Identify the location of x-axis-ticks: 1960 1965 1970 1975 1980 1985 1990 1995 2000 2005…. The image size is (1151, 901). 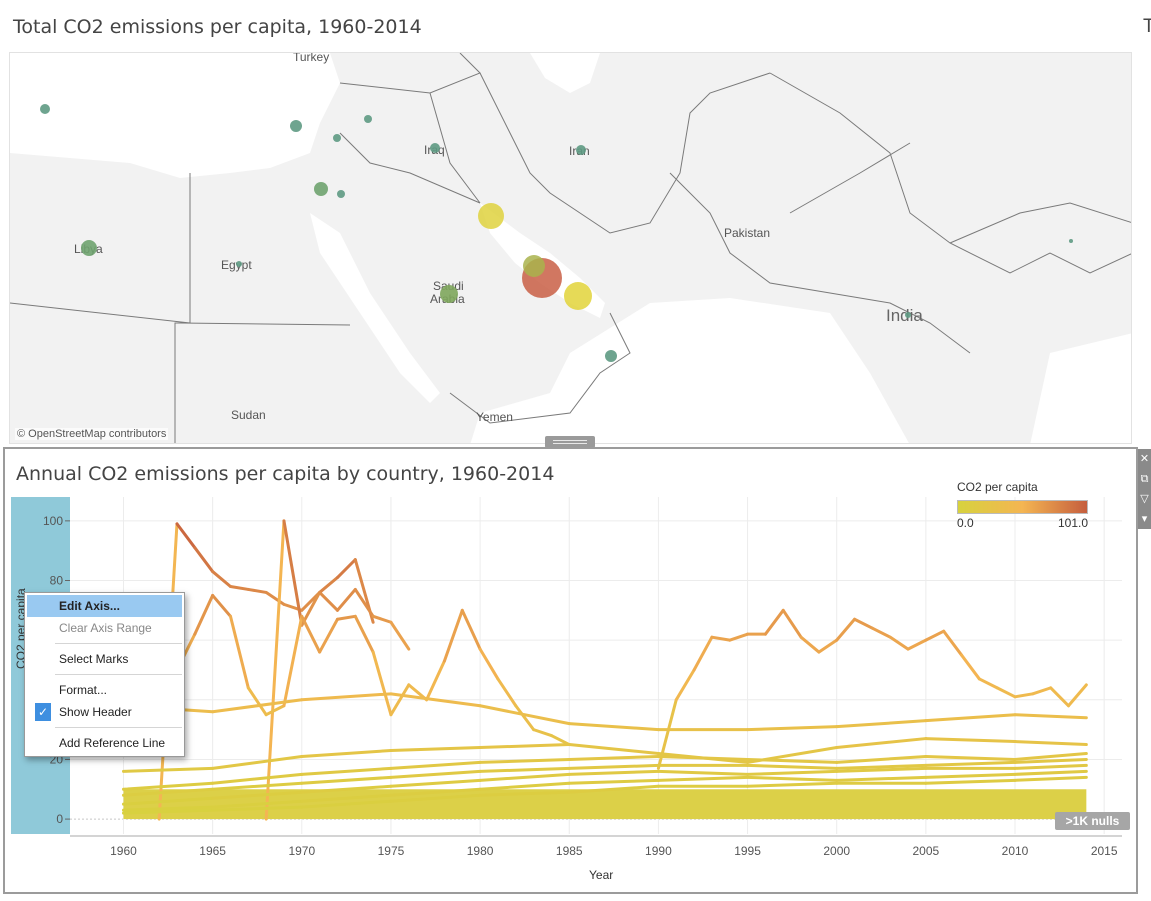
(614, 851).